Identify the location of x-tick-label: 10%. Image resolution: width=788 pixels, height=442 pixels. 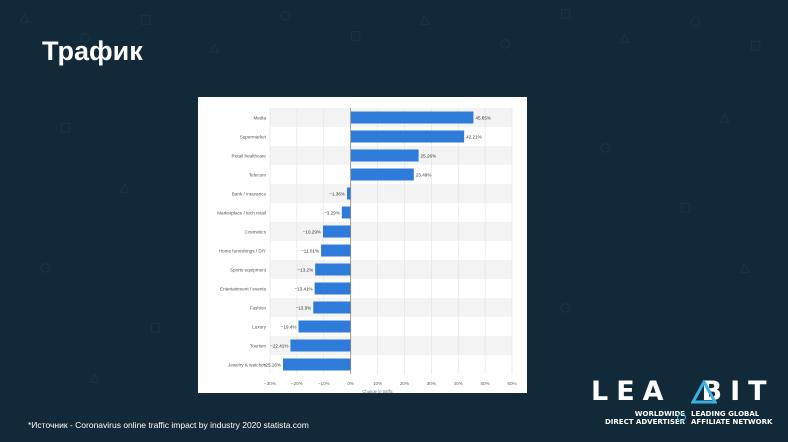
(377, 383).